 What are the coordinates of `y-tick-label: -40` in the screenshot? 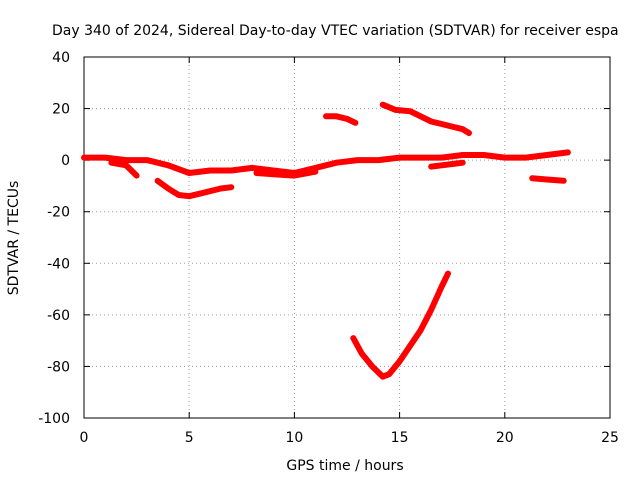 It's located at (58, 264).